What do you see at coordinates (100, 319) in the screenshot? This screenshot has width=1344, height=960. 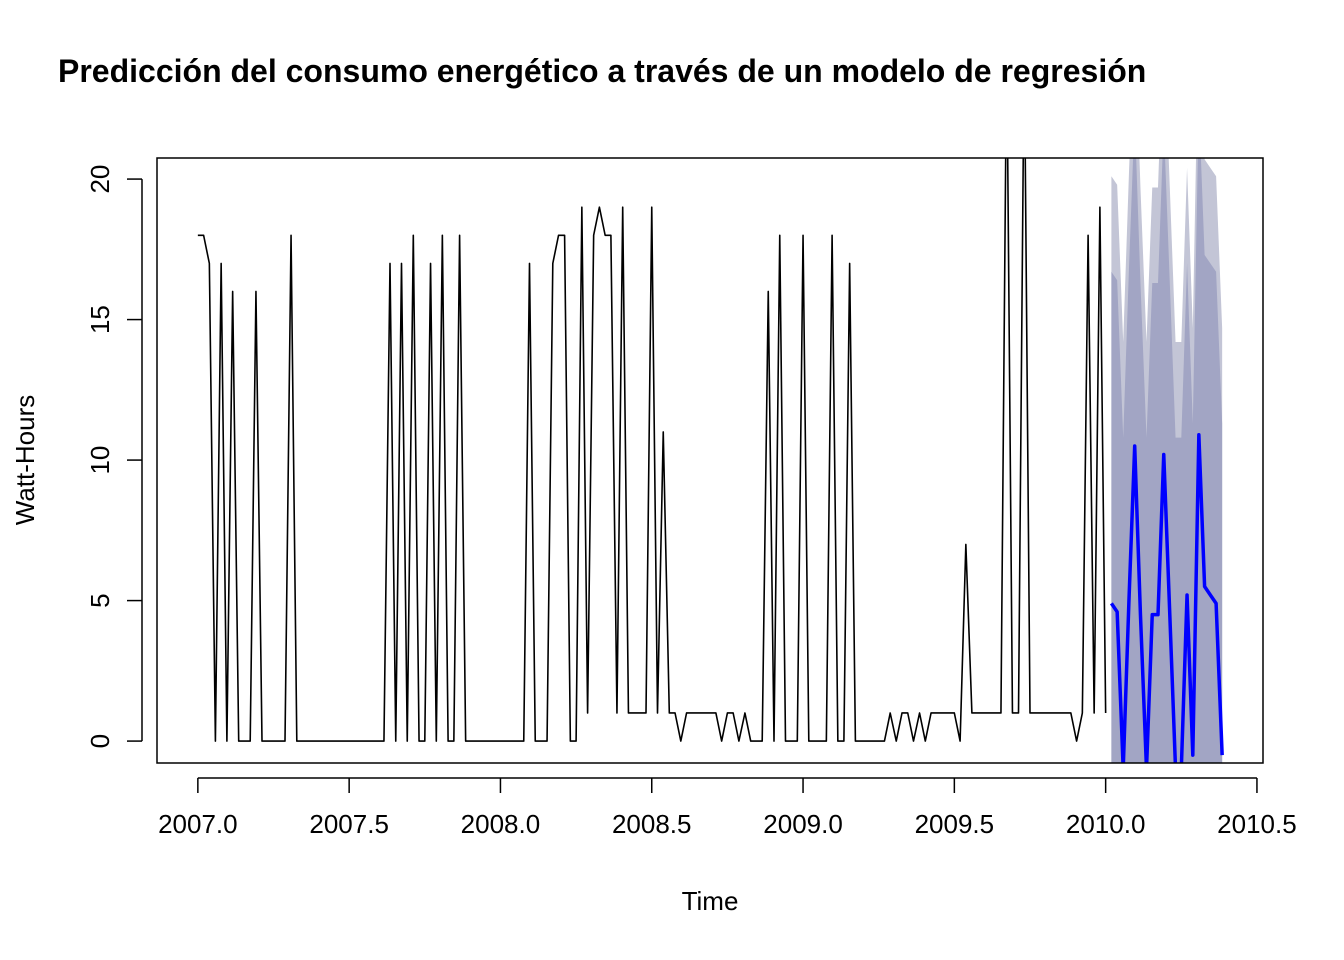 I see `y-tick-label: 15` at bounding box center [100, 319].